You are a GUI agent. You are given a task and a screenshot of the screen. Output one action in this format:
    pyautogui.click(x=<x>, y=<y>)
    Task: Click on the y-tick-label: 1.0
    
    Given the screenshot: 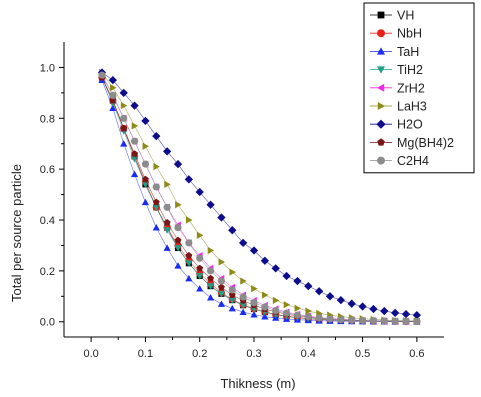 What is the action you would take?
    pyautogui.click(x=47, y=68)
    